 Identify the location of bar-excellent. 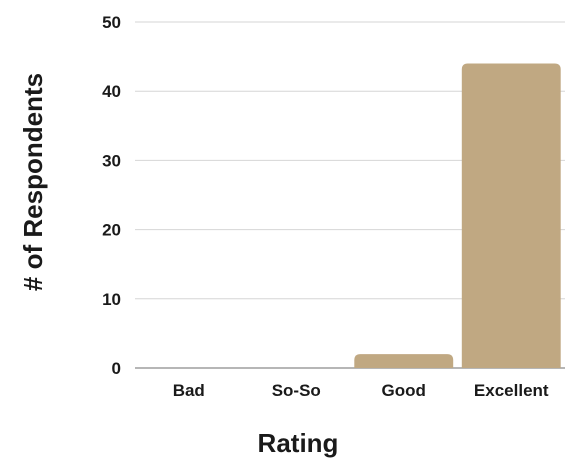
(511, 216).